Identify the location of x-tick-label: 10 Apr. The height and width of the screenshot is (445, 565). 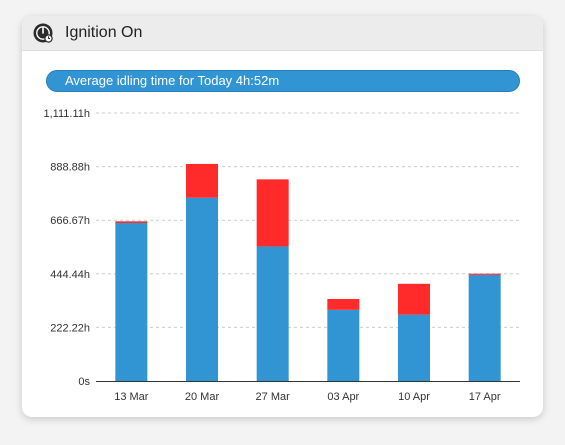
(414, 397).